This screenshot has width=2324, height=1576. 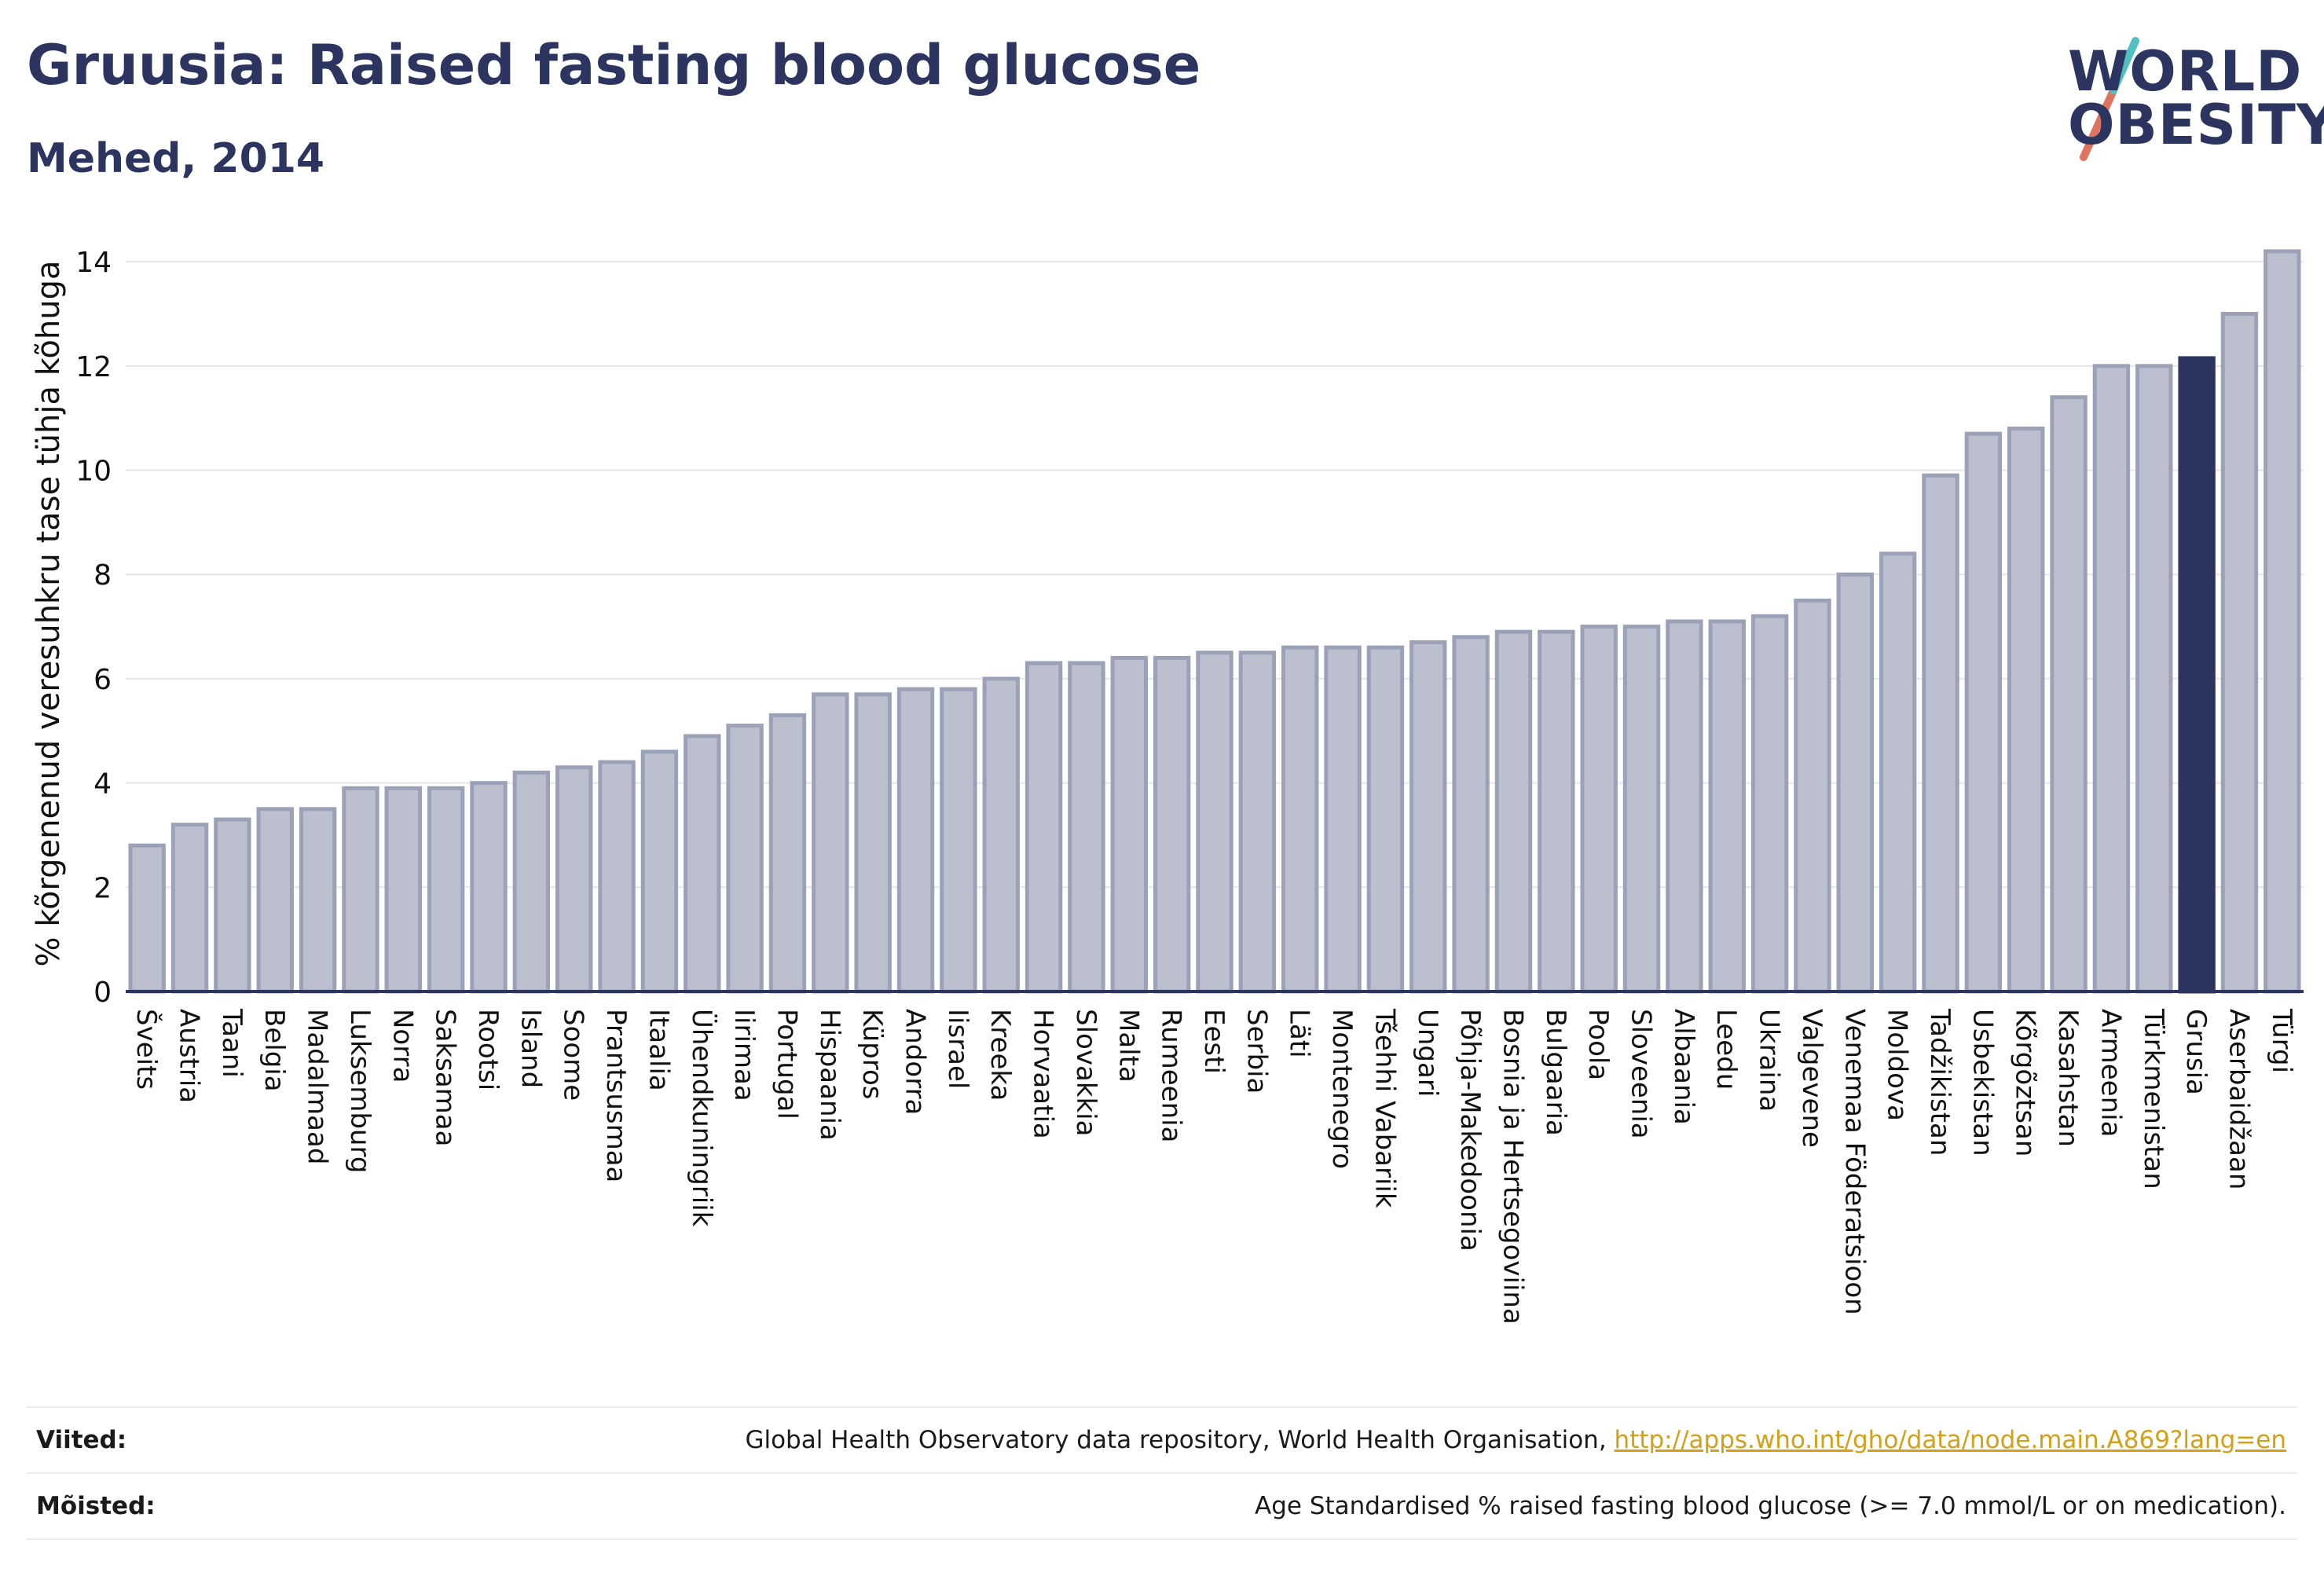 I want to click on x-tick-label: Küpros, so click(x=872, y=1054).